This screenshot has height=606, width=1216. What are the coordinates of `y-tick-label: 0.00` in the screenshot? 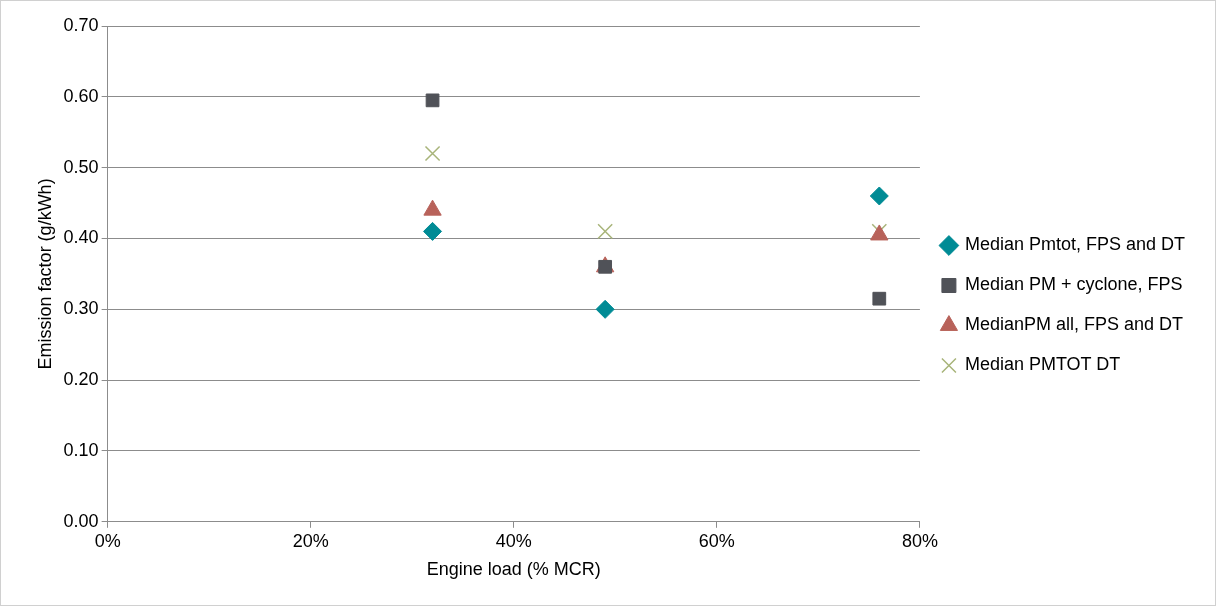 It's located at (81, 520).